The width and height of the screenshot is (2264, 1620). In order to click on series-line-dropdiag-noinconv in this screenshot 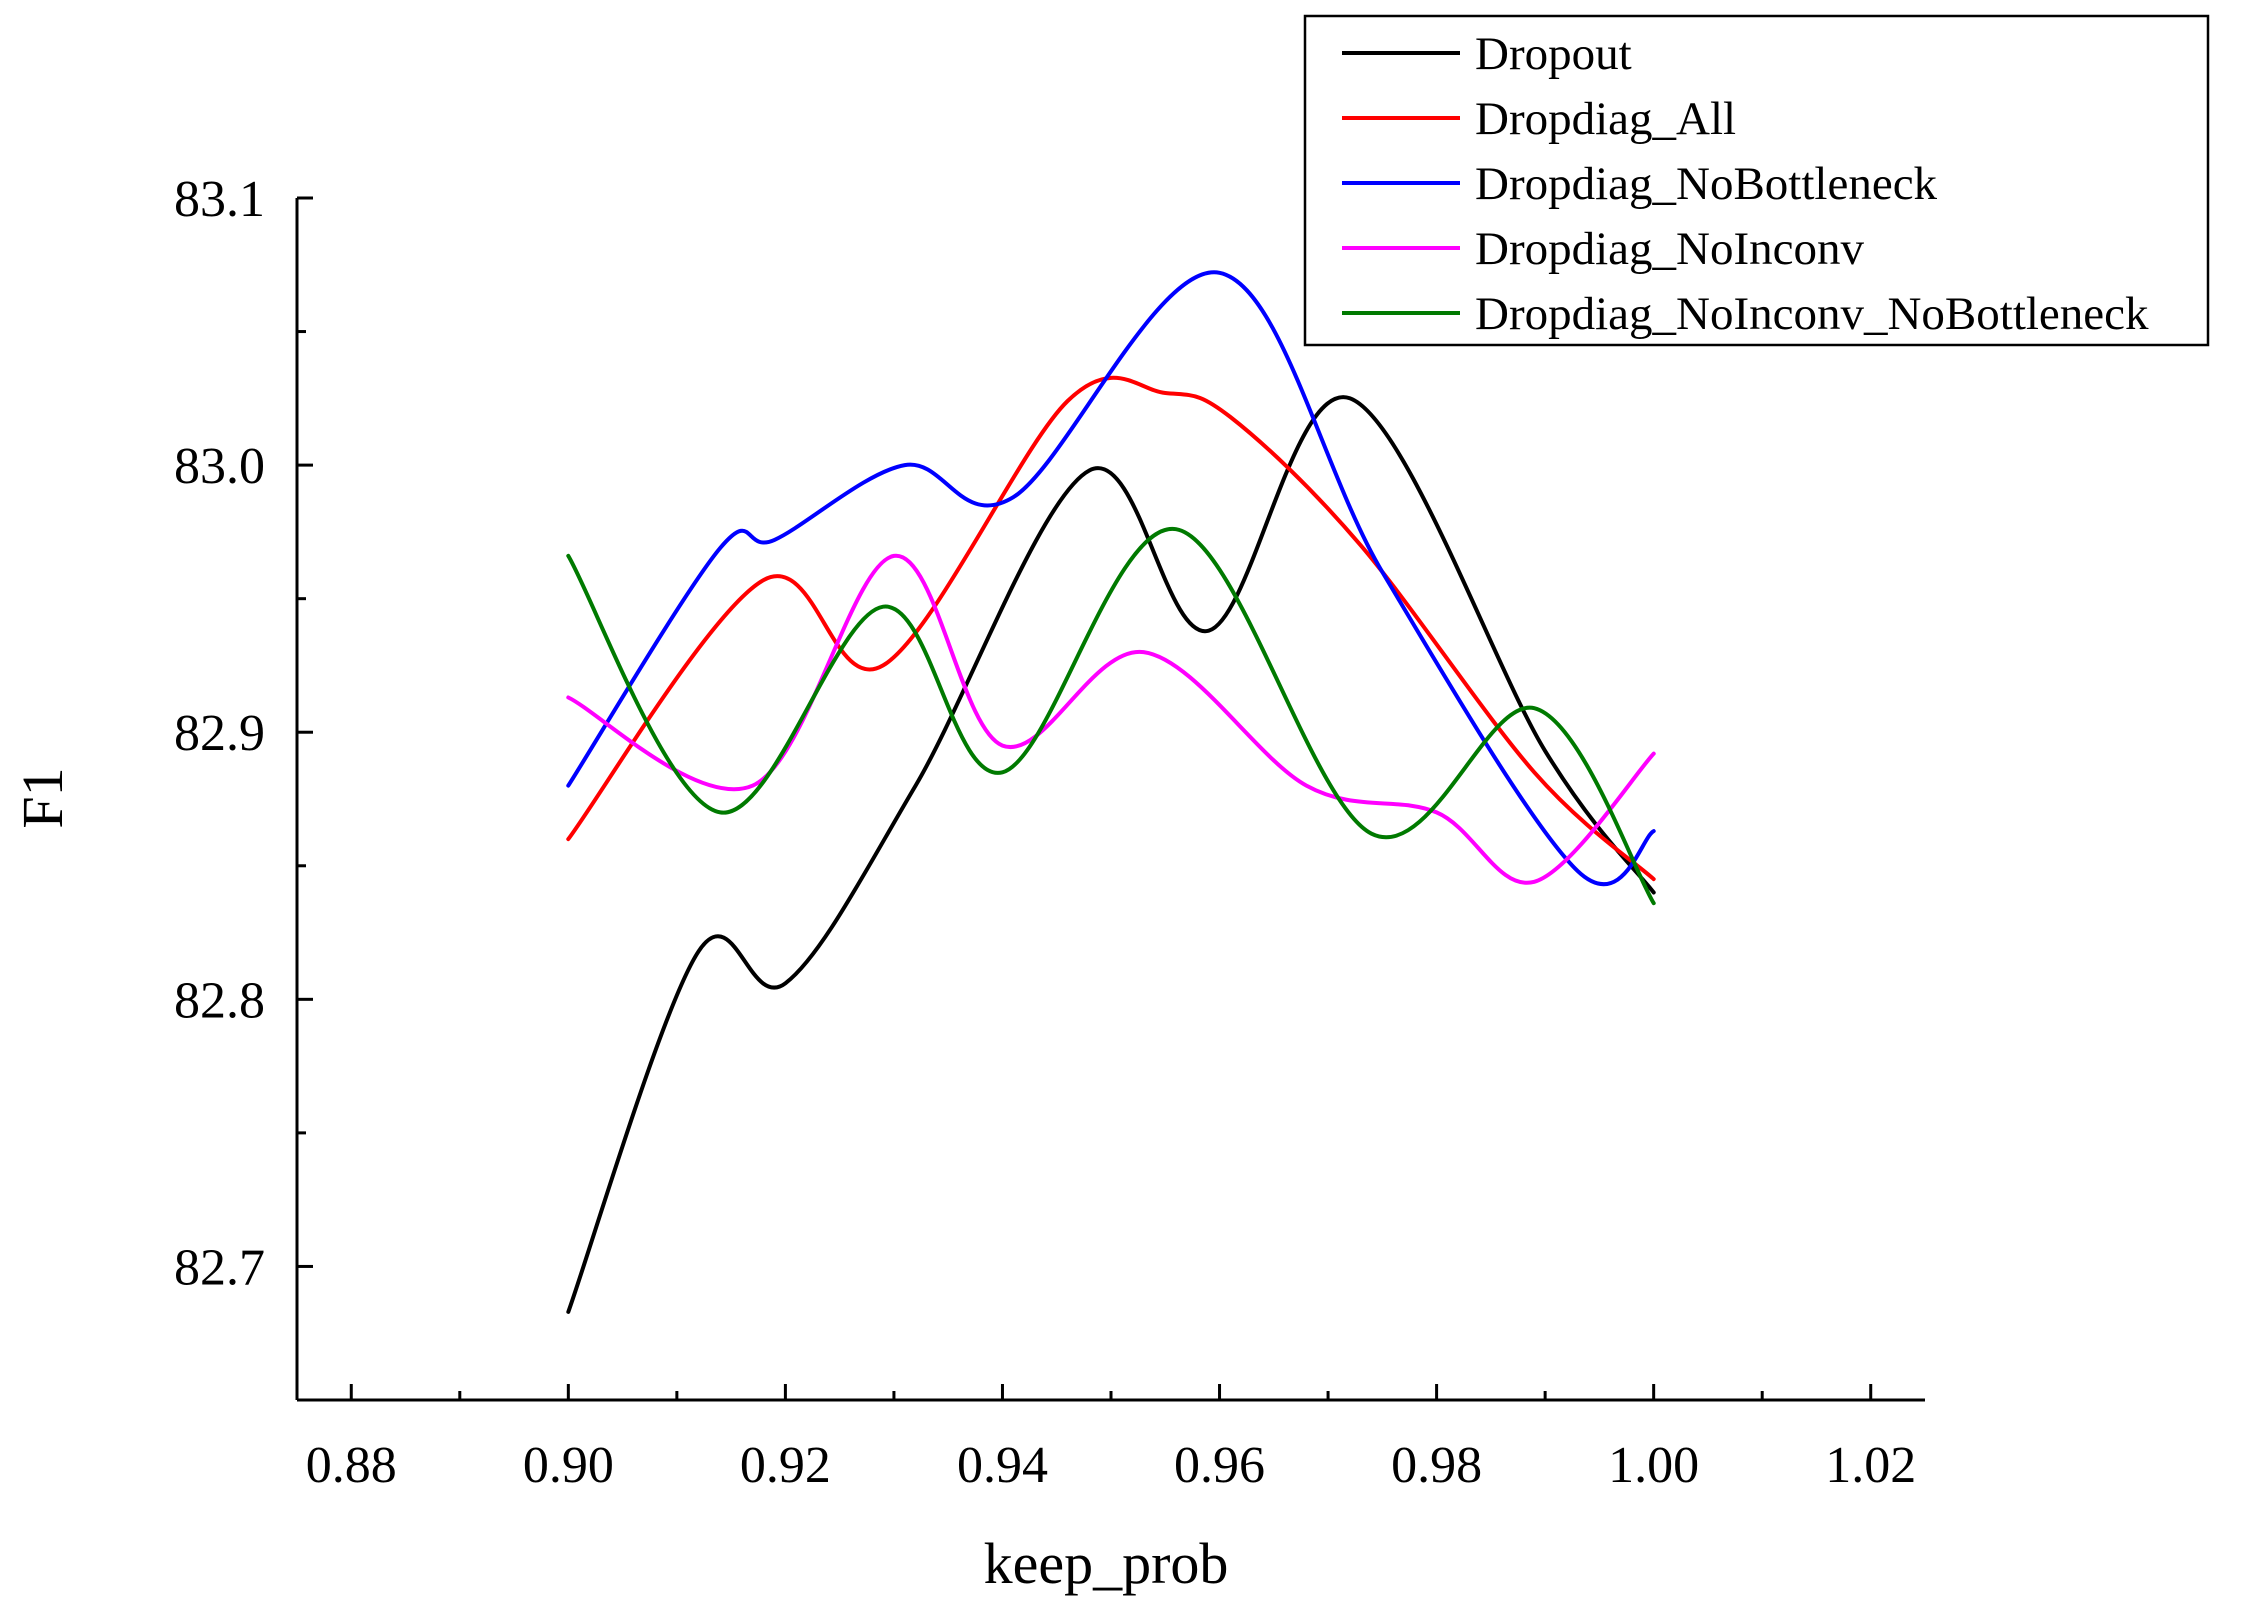, I will do `click(1111, 719)`.